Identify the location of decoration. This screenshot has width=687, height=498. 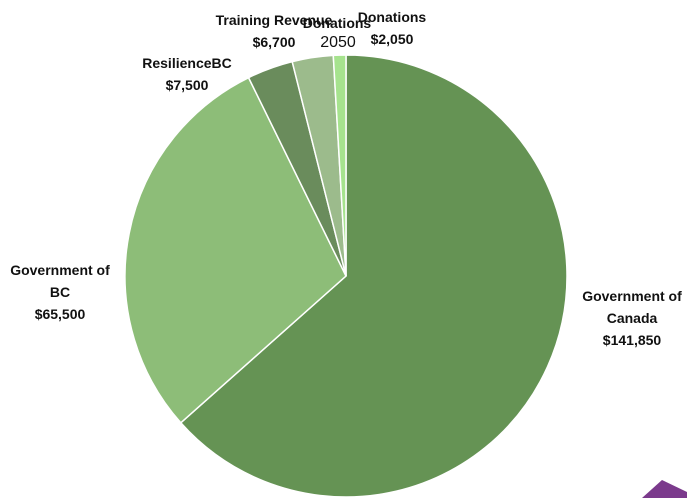
(664, 489).